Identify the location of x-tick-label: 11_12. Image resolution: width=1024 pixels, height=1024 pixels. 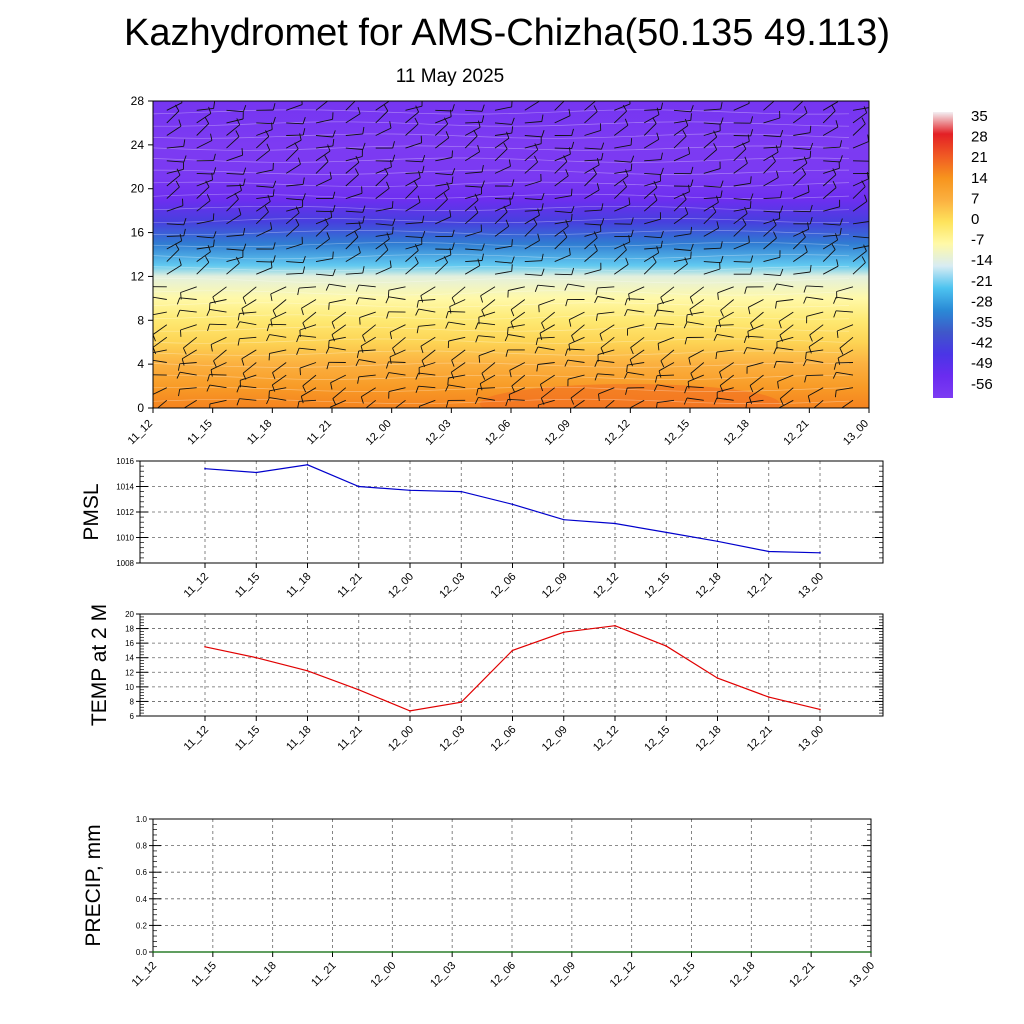
(197, 586).